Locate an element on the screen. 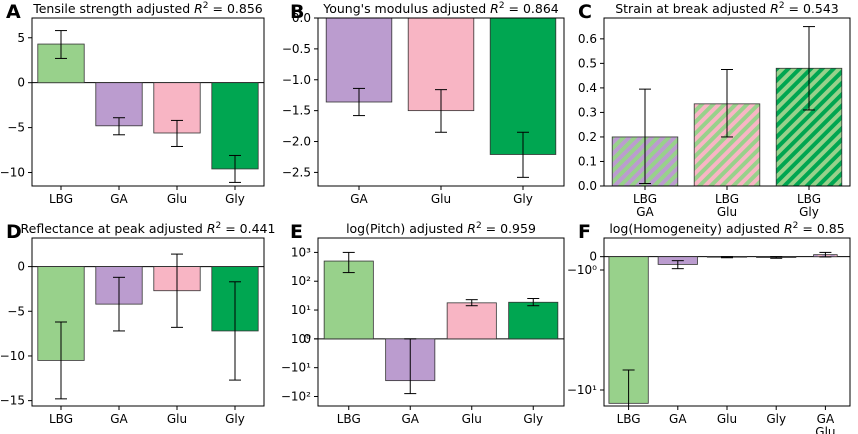  panel-title: Tensile strength adjusted R2 = 0.856 is located at coordinates (147, 8).